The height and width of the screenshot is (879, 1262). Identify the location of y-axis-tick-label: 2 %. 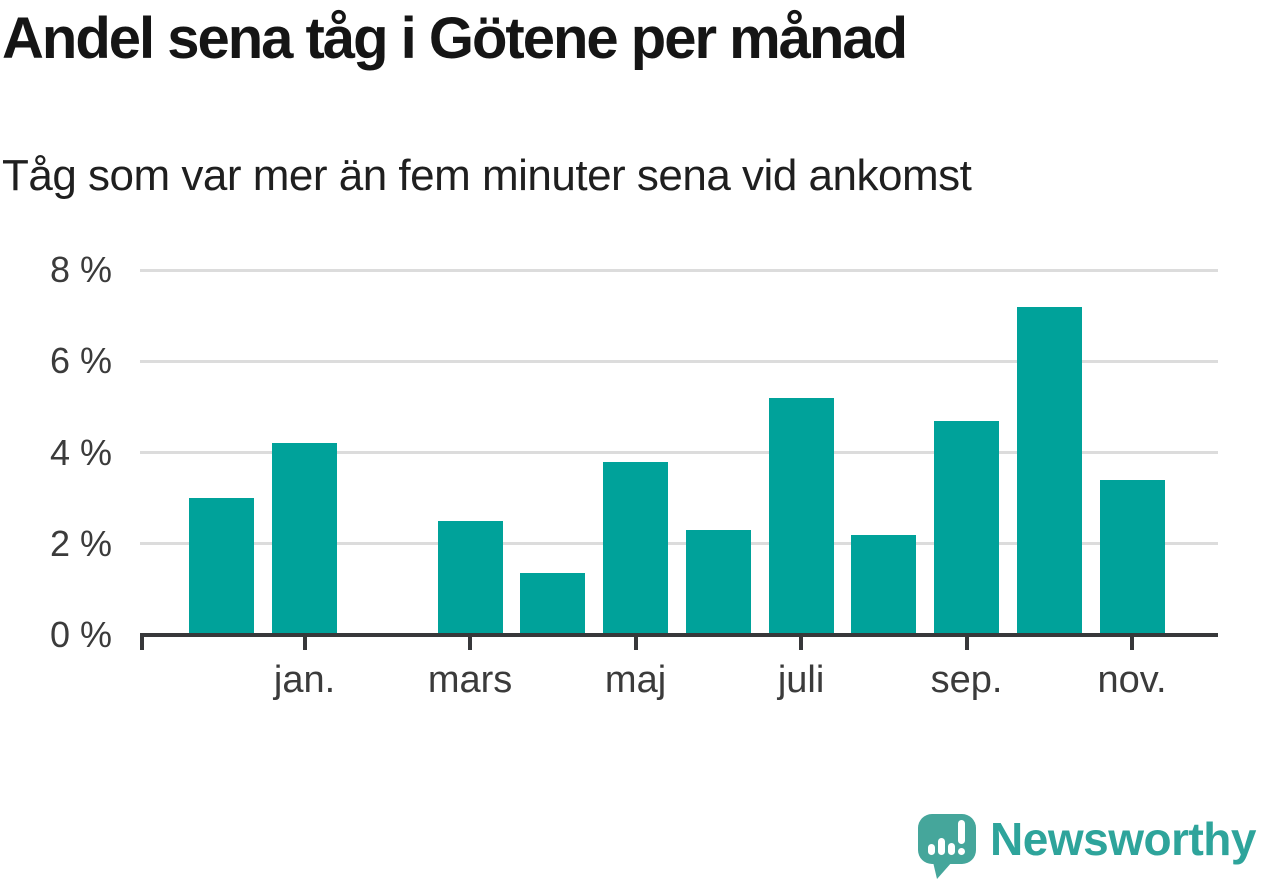
(80, 543).